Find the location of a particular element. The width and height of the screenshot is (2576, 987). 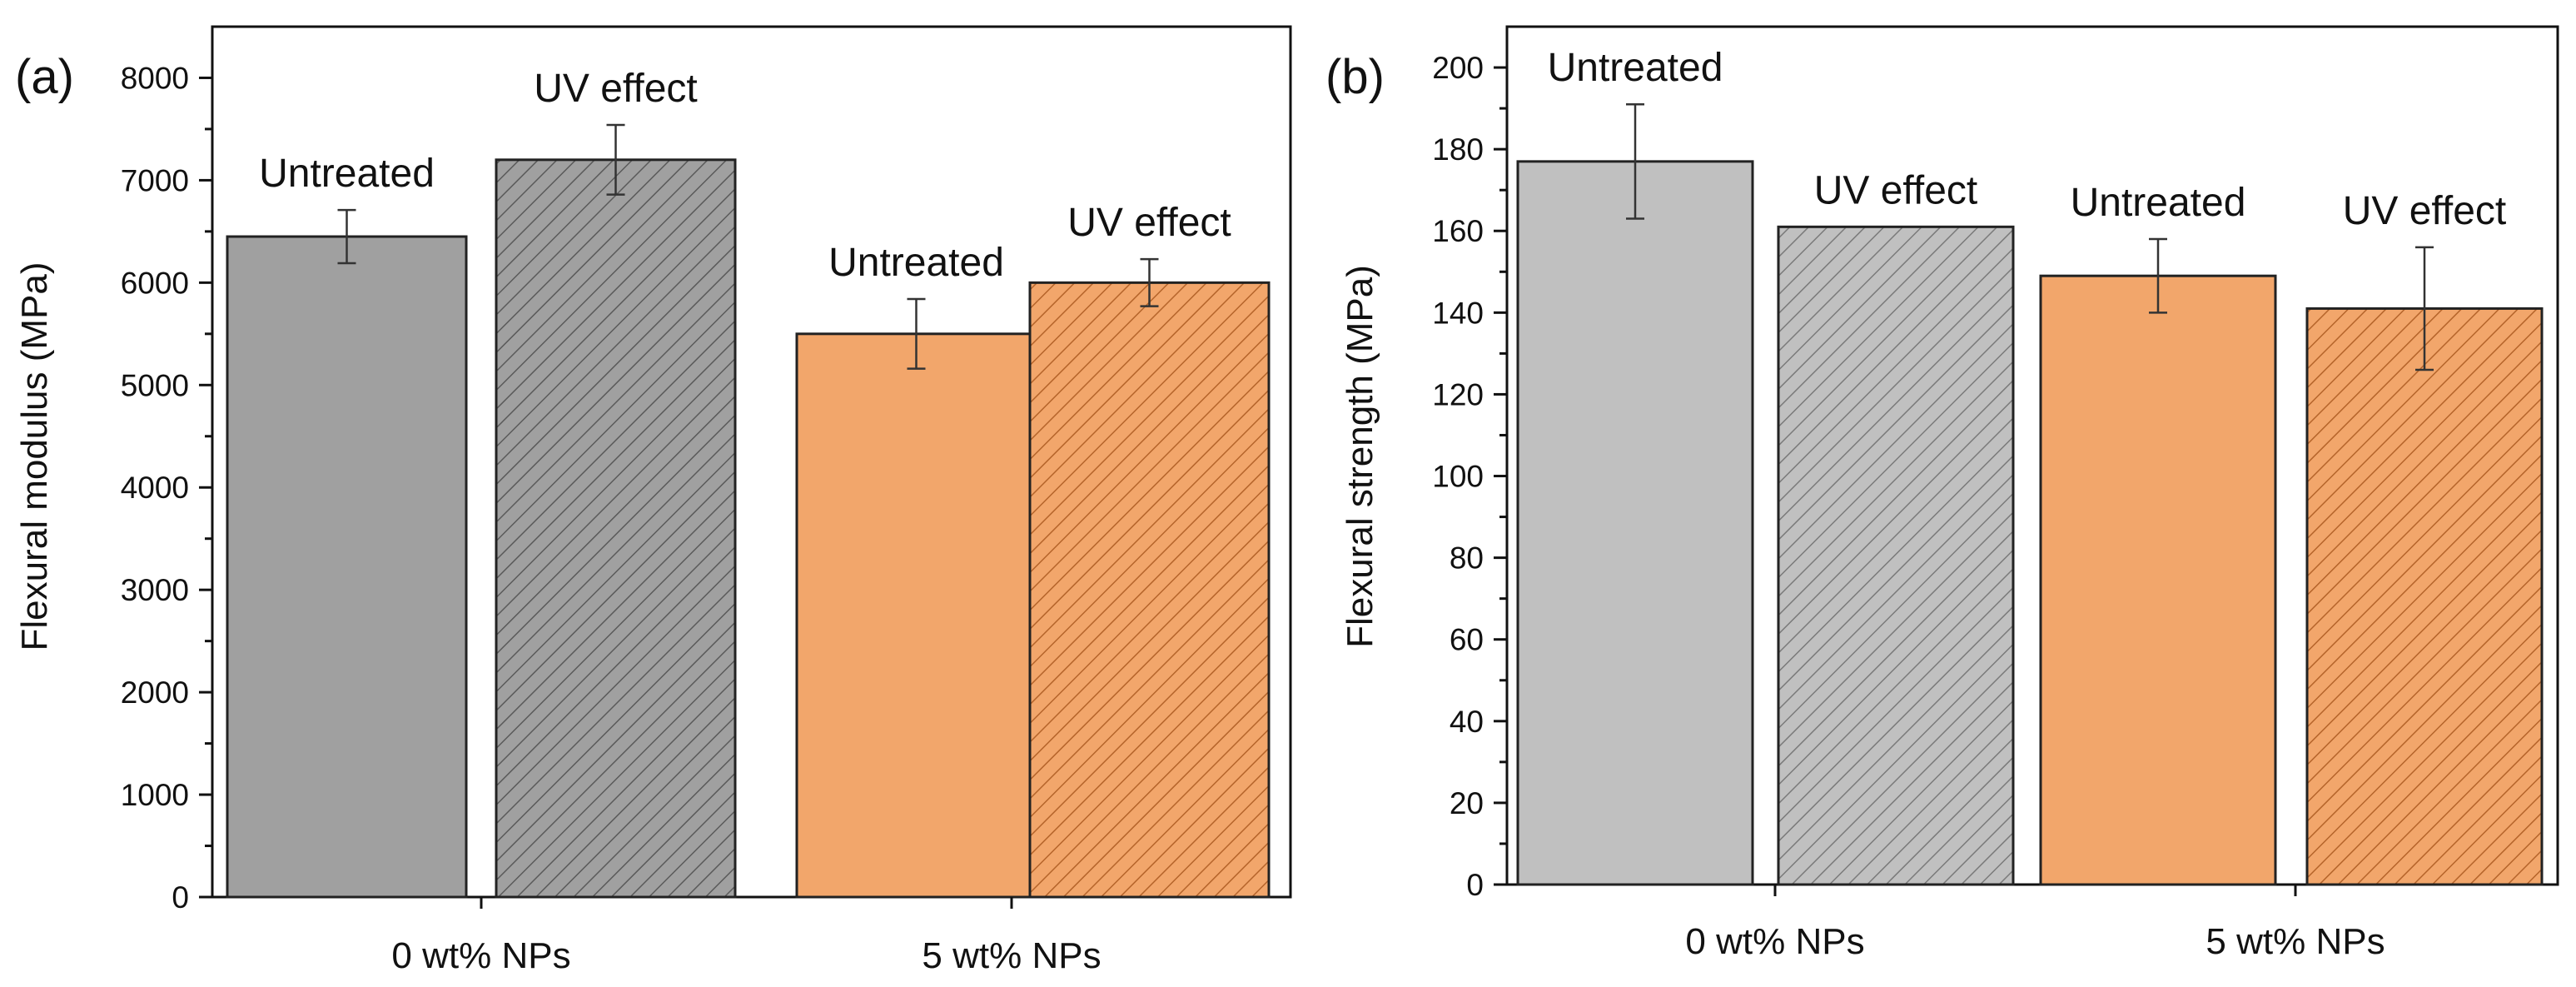

panel-b-y-tick-label: 100 is located at coordinates (1458, 477).